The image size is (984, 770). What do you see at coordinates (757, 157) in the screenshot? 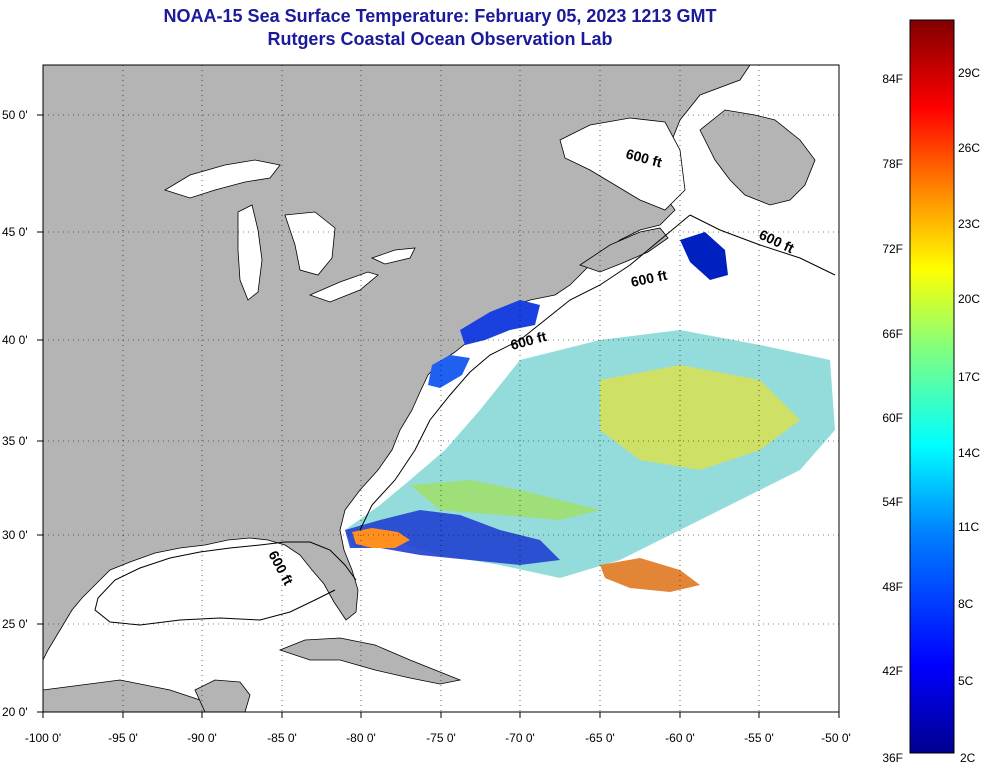
I see `newfoundland-land` at bounding box center [757, 157].